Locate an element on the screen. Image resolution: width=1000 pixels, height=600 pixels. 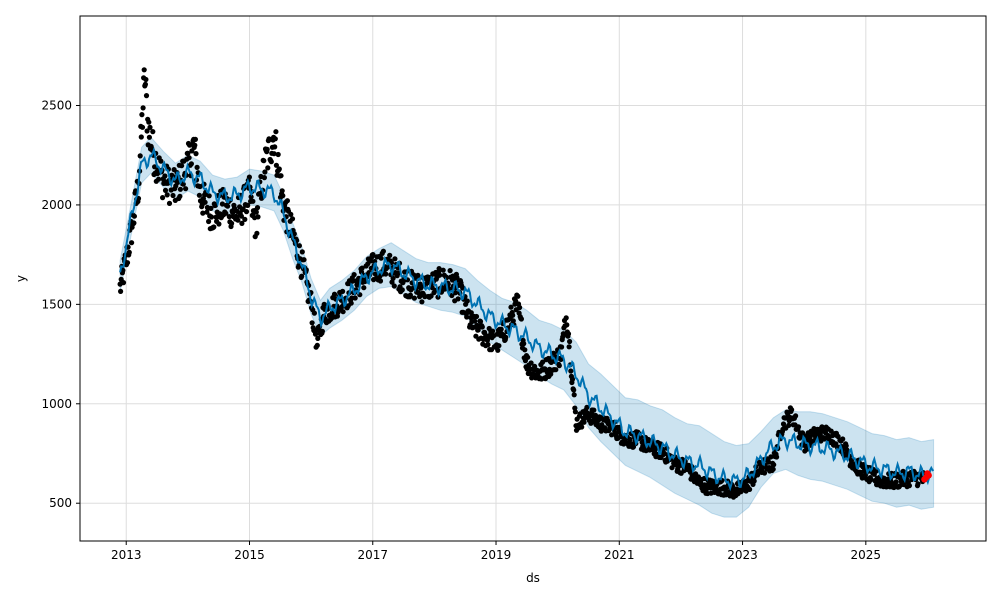
x-tick-label: 2025 is located at coordinates (866, 555).